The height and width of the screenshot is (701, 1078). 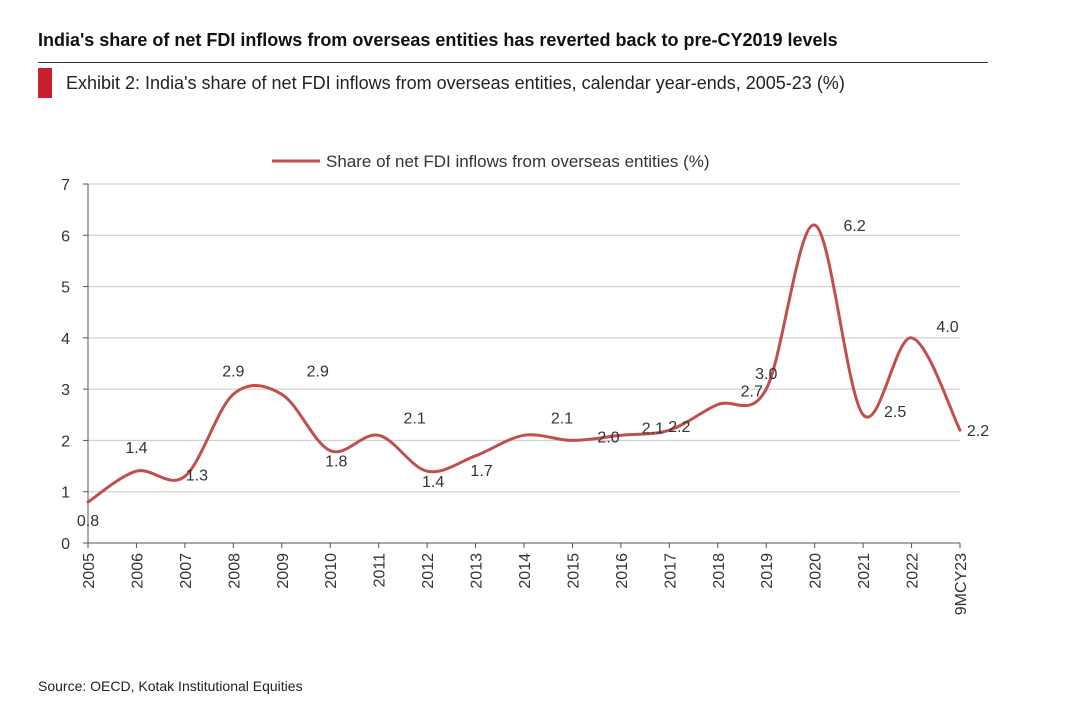 I want to click on y-tick-label: 4, so click(x=65, y=339).